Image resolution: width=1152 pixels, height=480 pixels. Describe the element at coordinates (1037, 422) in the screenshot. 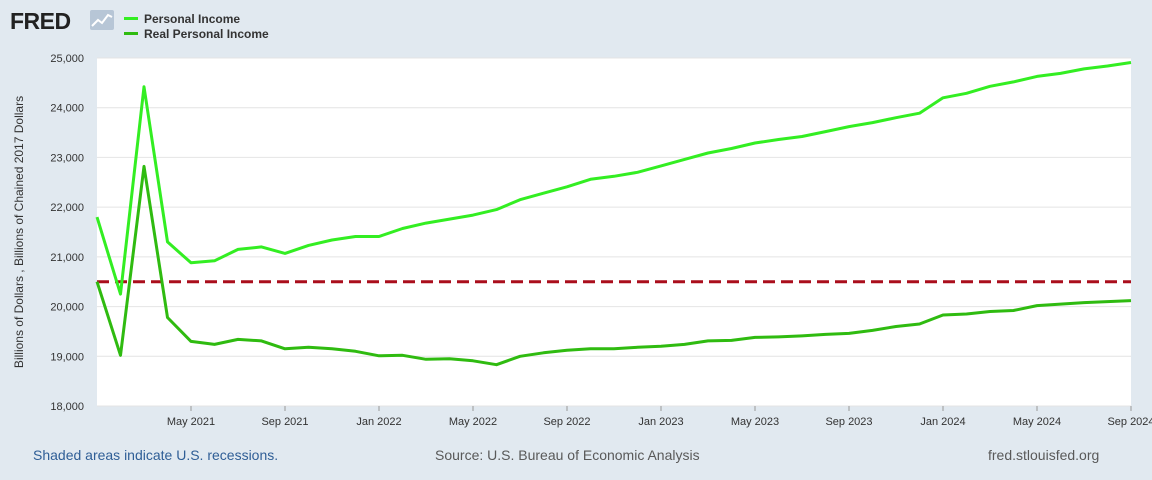

I see `x-tick-label: May 2024` at that location.